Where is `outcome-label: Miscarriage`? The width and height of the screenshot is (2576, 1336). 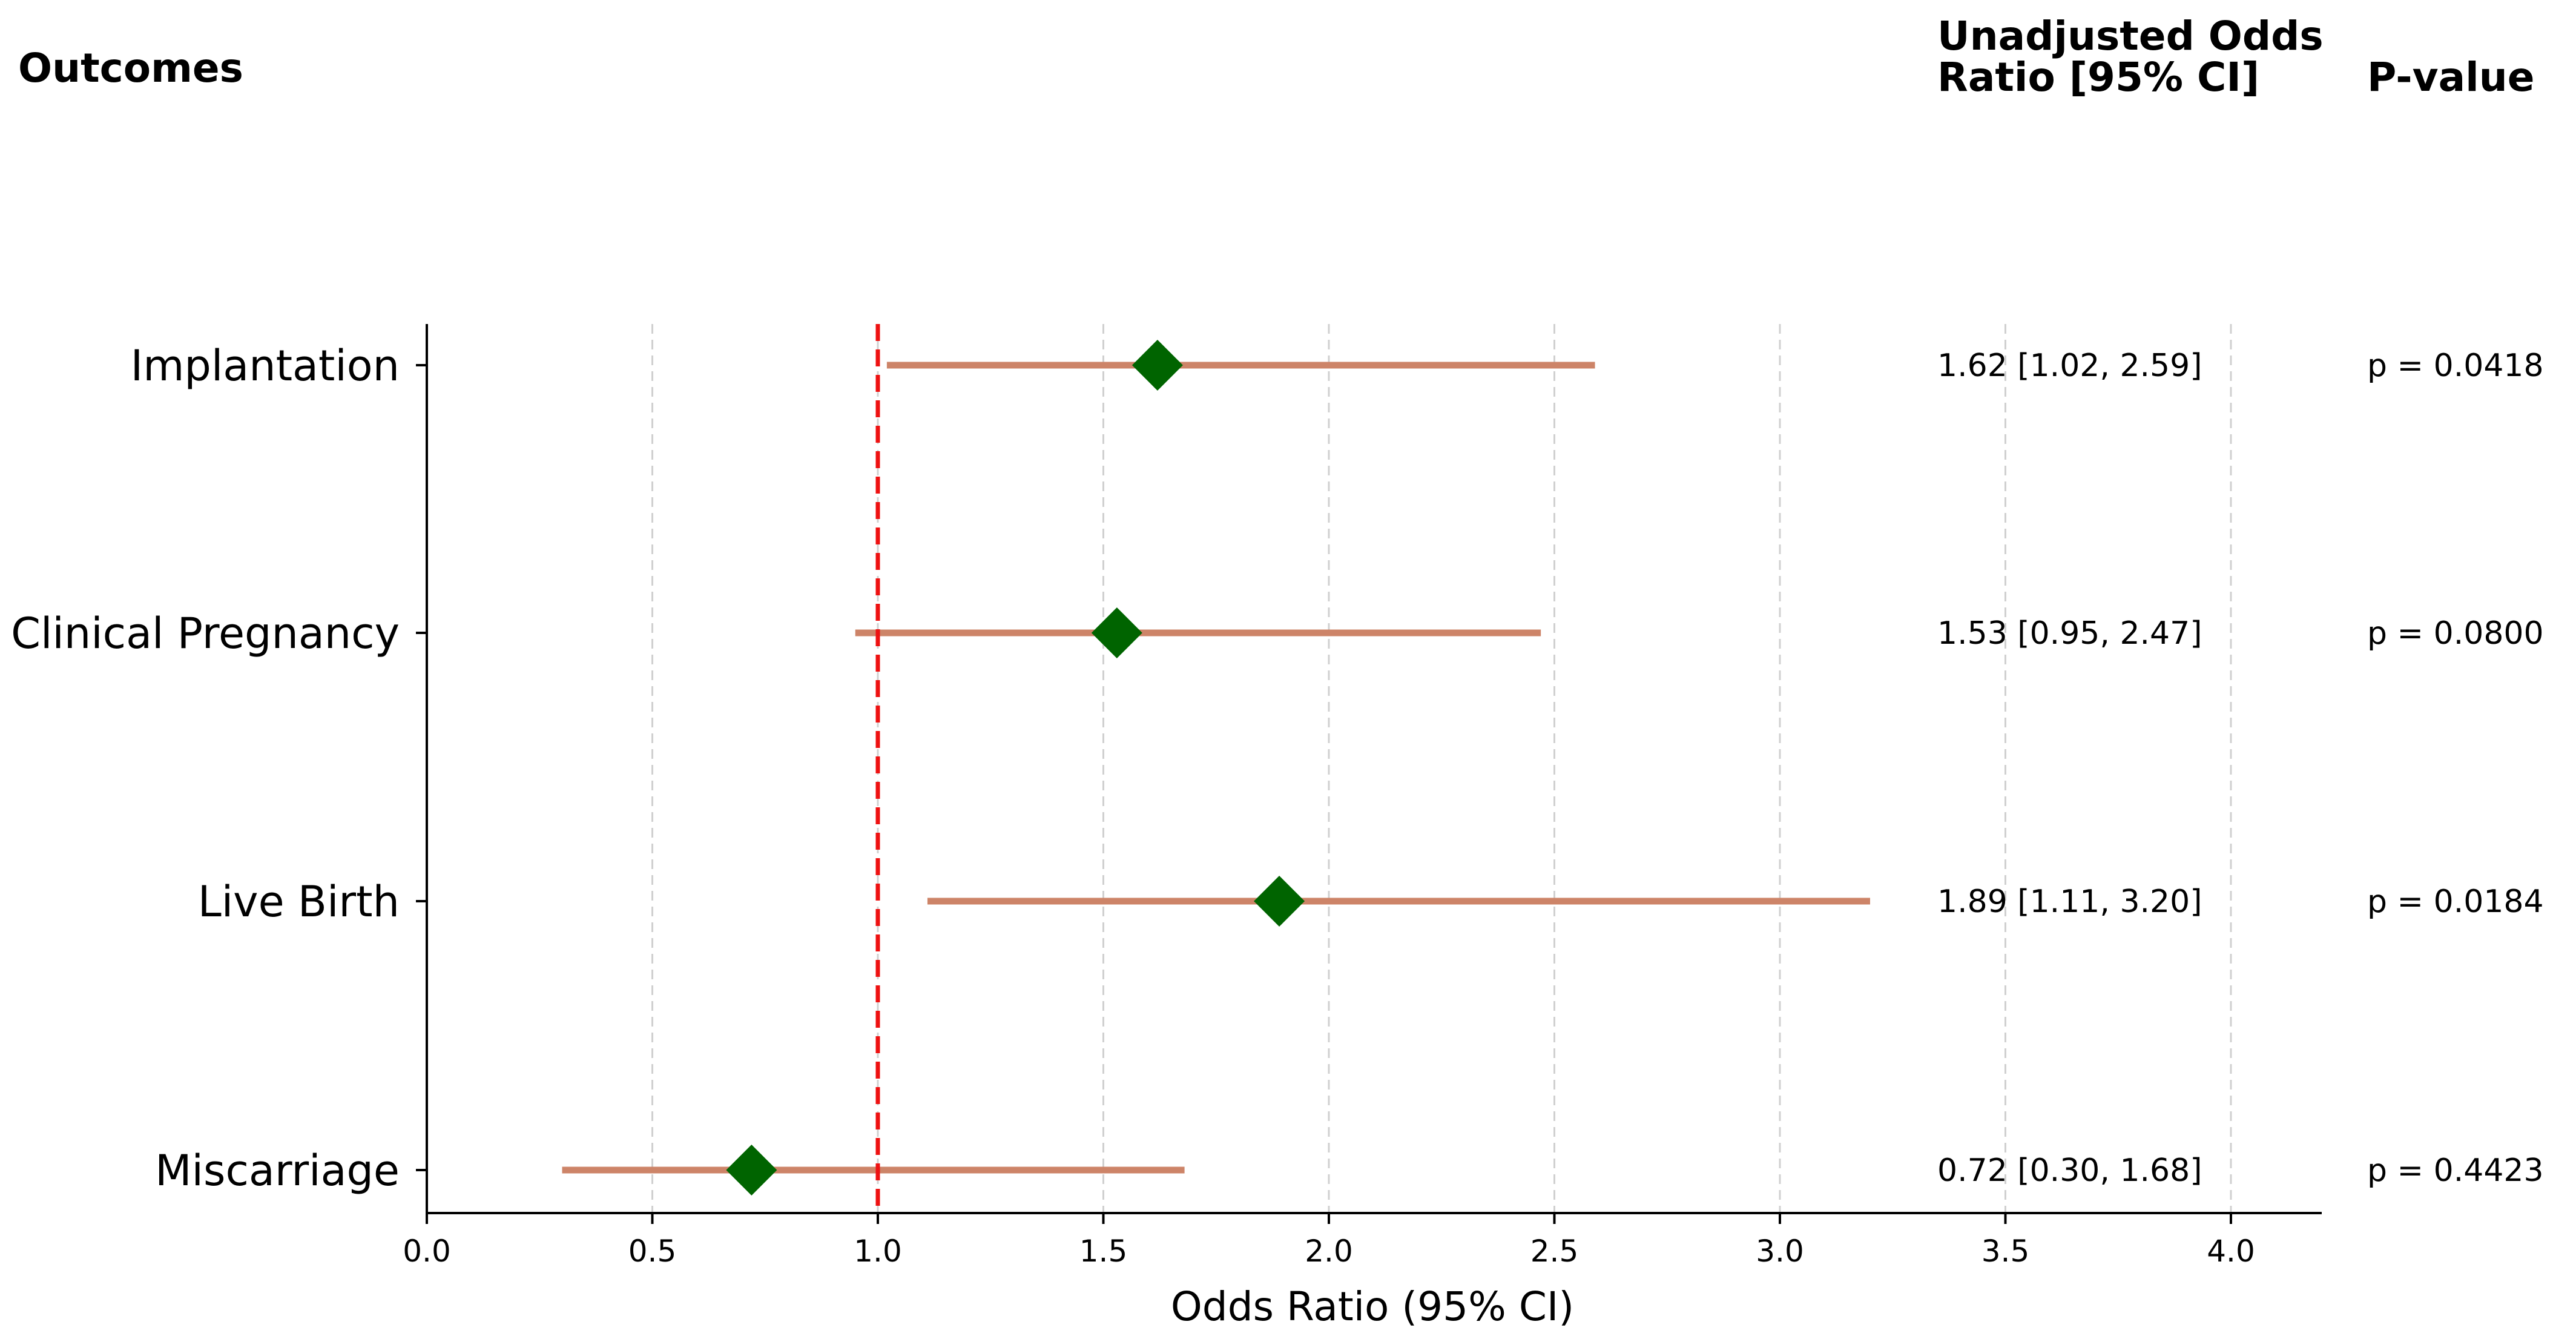 outcome-label: Miscarriage is located at coordinates (277, 1170).